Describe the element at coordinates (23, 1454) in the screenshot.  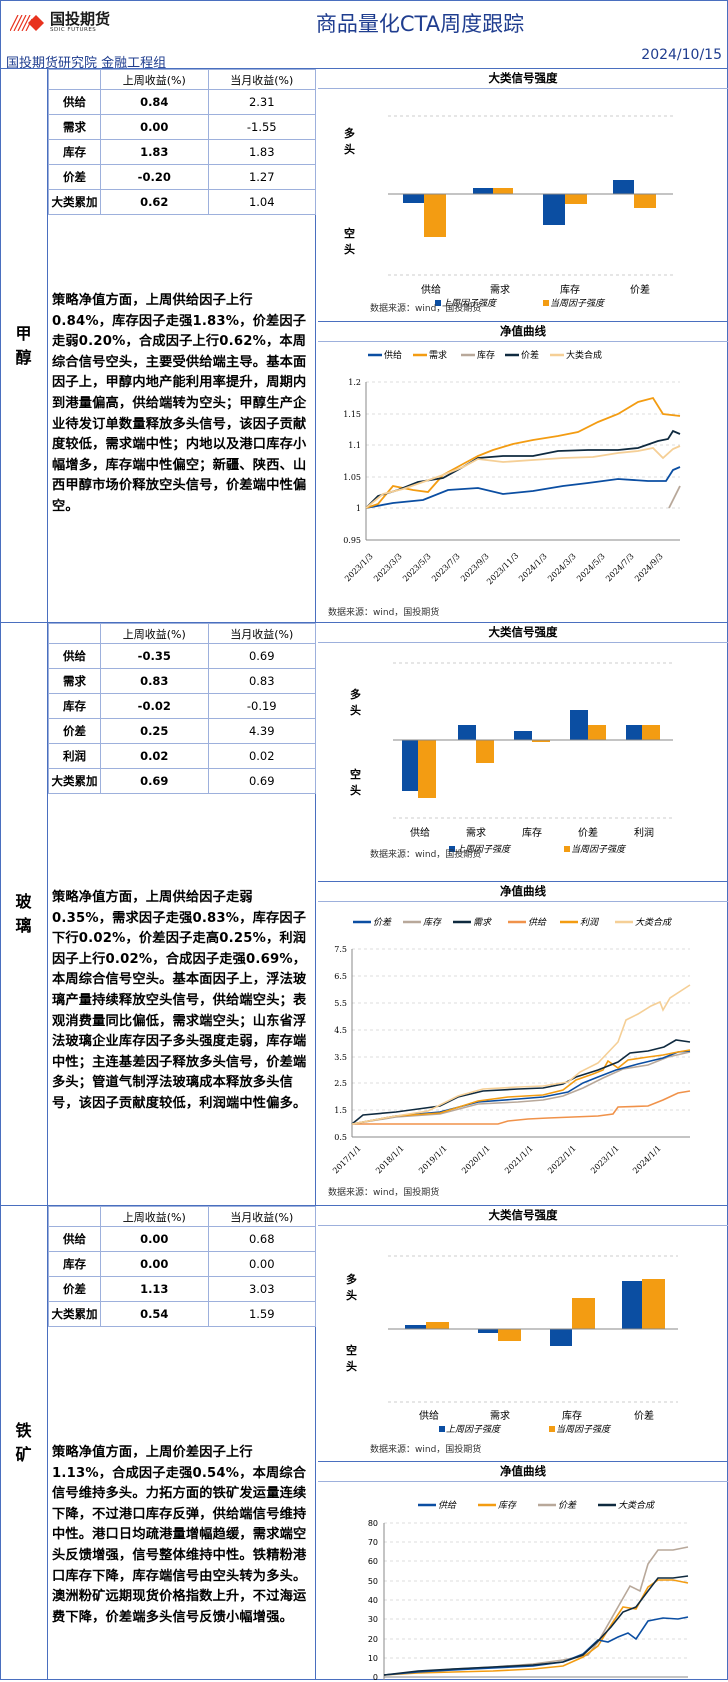
I see `category-char: 矿` at that location.